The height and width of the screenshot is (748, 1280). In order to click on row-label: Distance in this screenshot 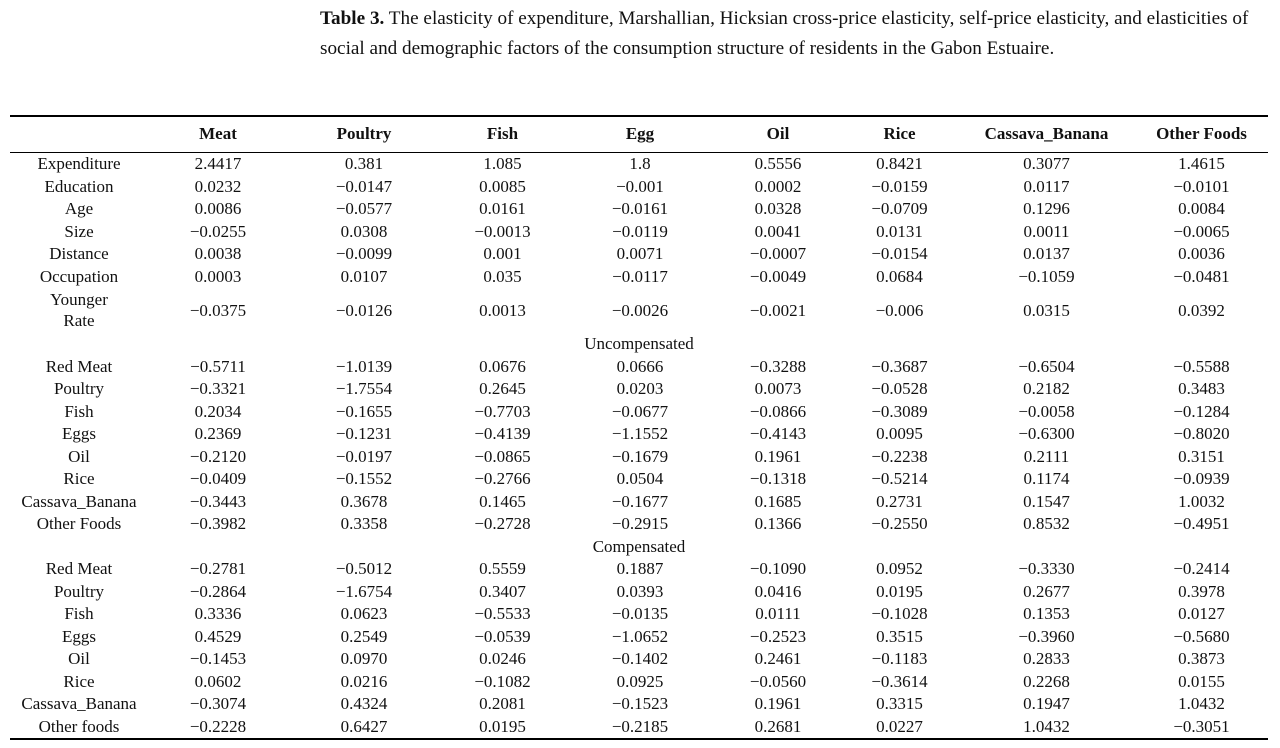, I will do `click(79, 254)`.